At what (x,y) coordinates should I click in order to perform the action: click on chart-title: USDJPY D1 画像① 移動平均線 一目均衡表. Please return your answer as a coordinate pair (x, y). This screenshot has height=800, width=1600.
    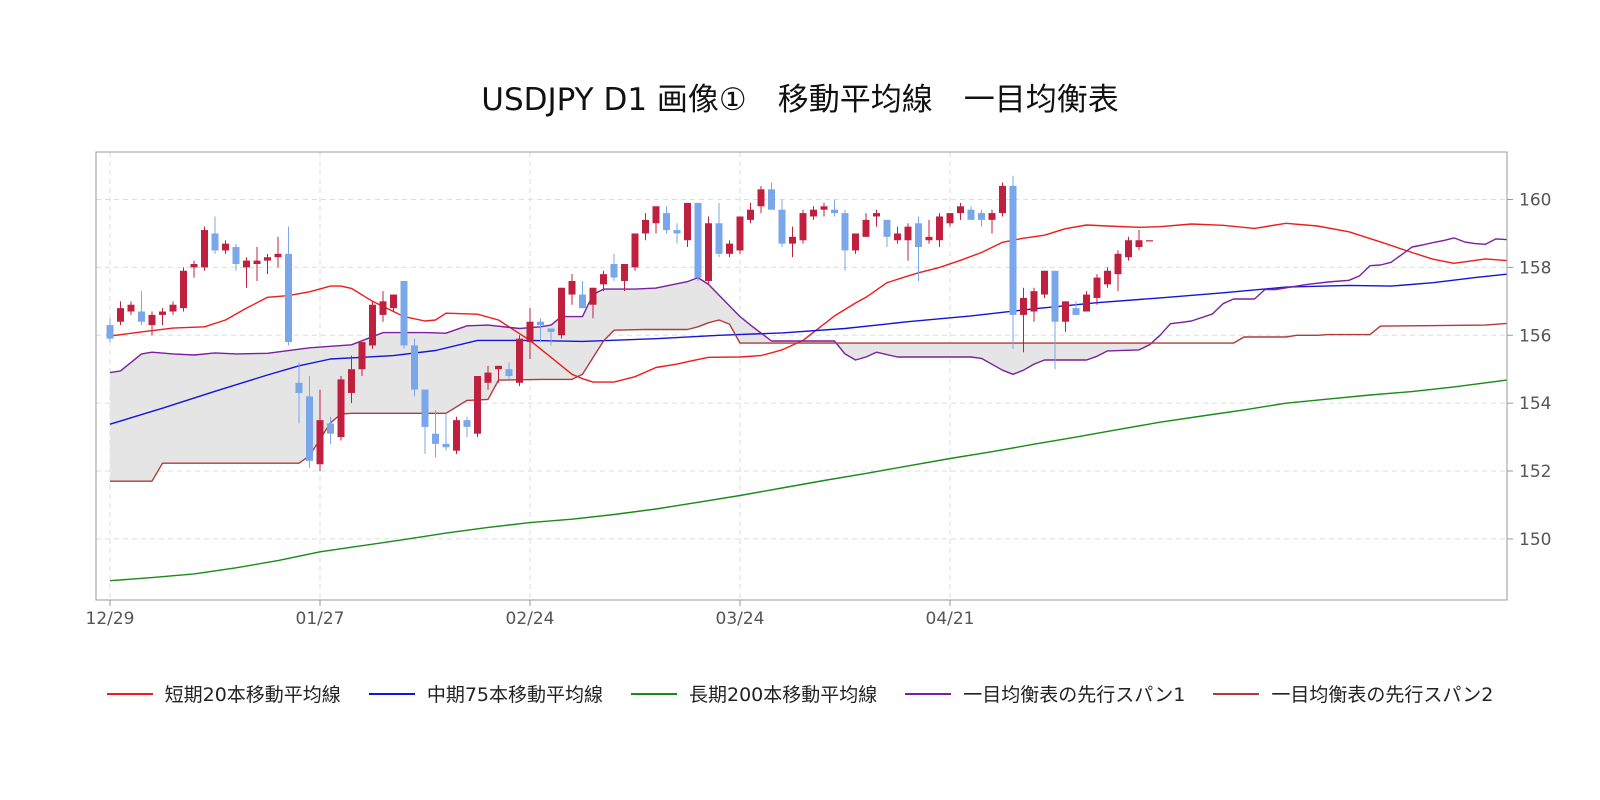
    Looking at the image, I should click on (800, 100).